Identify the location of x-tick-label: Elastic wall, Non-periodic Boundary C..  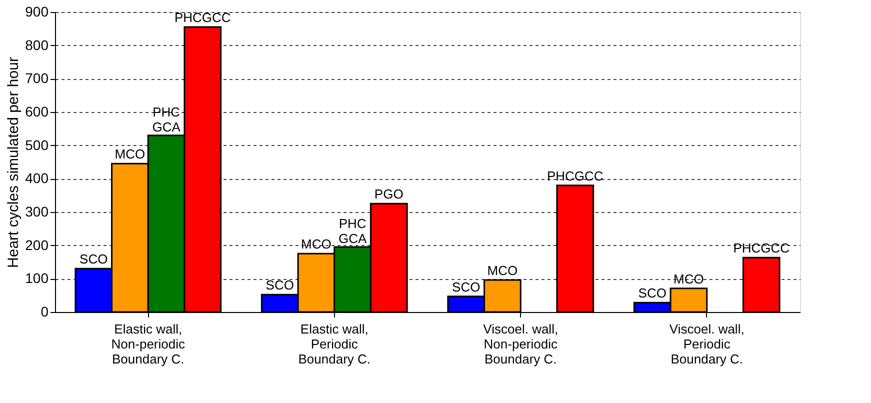
(148, 344).